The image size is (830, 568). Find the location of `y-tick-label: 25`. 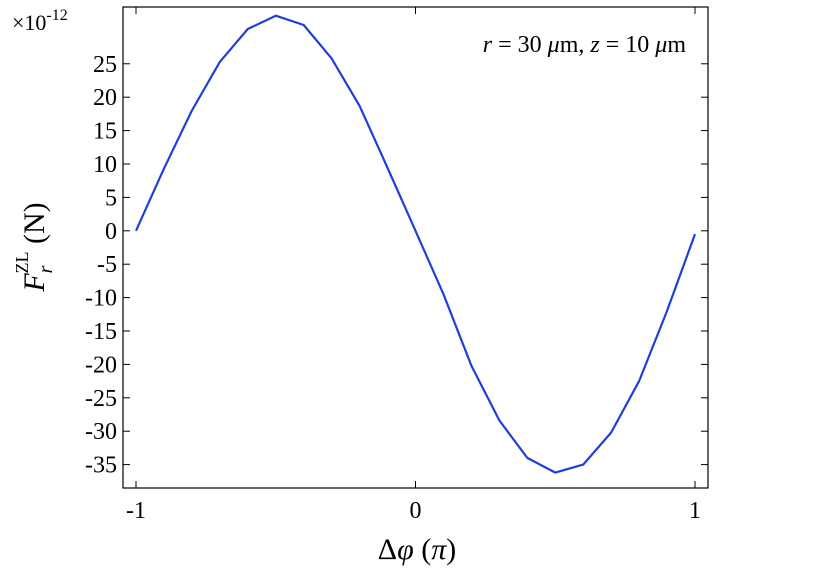

y-tick-label: 25 is located at coordinates (105, 65).